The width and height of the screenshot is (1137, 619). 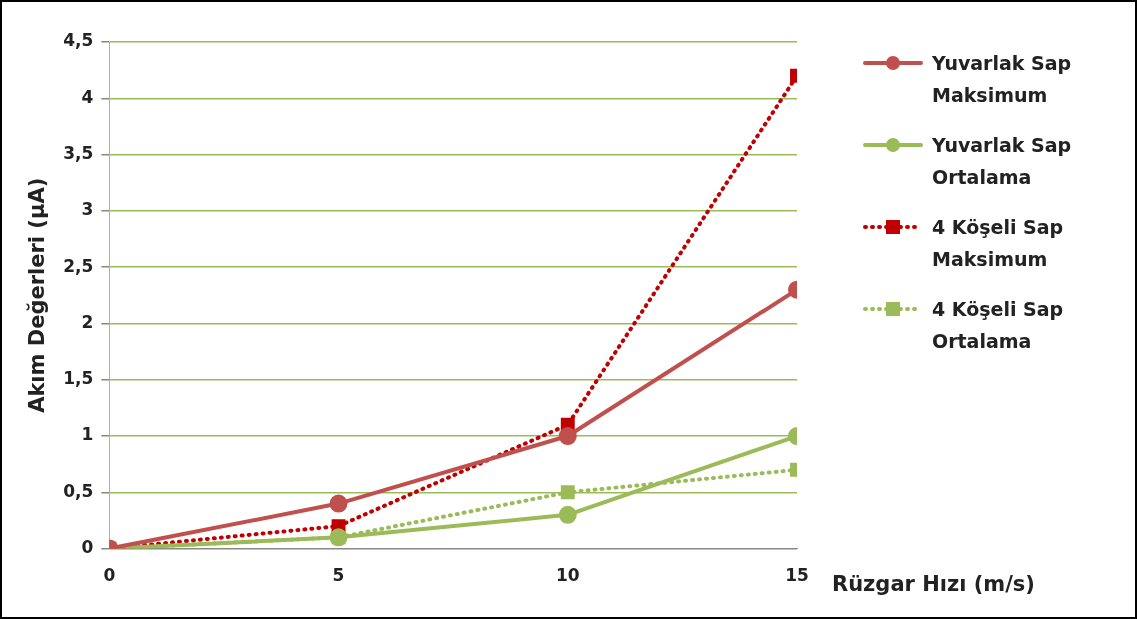 What do you see at coordinates (933, 584) in the screenshot?
I see `x-axis-title: Rüzgar Hızı (m/s)` at bounding box center [933, 584].